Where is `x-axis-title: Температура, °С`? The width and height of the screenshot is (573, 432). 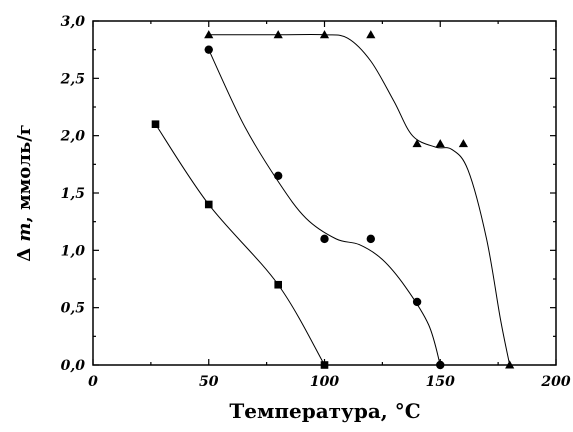
x-axis-title: Температура, °С is located at coordinates (324, 411).